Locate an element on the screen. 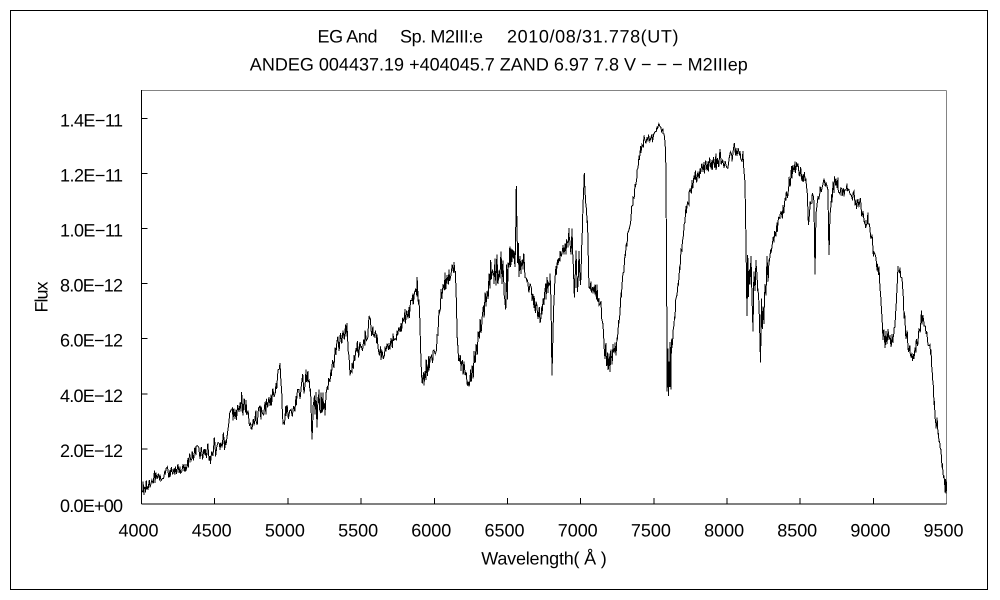 The width and height of the screenshot is (1000, 600). svg-text: 0.0E+00 is located at coordinates (91, 506).